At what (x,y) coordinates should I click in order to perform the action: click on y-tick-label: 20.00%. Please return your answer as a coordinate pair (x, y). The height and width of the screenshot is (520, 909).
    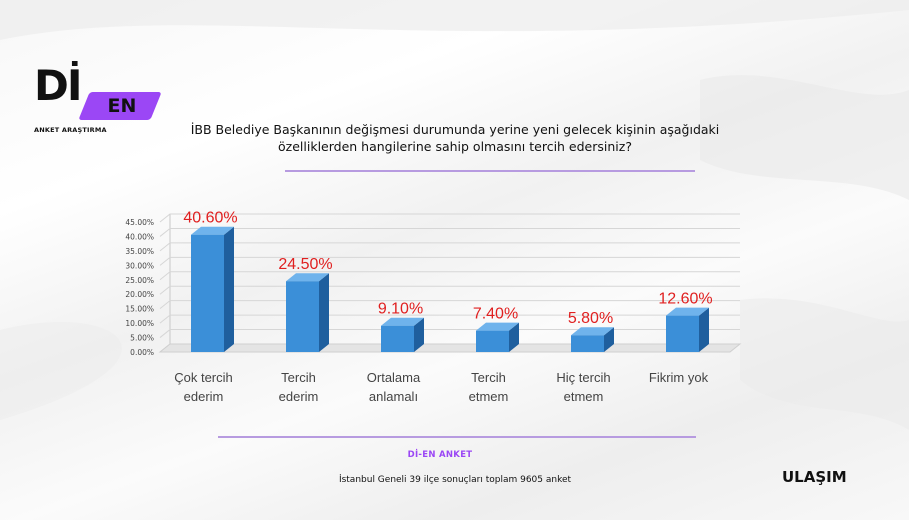
    Looking at the image, I should click on (139, 294).